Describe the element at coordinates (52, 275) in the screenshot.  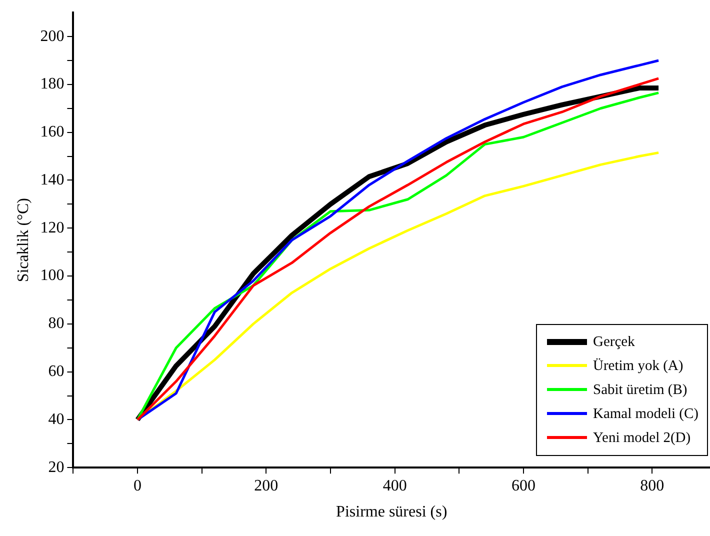
I see `y-tick-label: 100` at that location.